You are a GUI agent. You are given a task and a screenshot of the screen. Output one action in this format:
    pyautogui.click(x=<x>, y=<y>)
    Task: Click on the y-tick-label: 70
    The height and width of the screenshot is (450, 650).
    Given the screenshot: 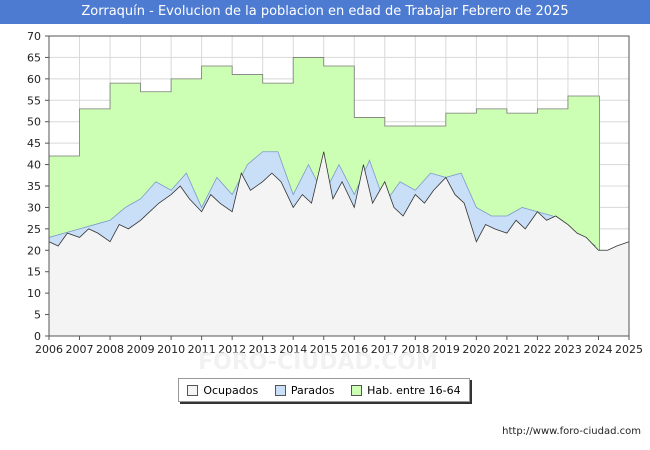 What is the action you would take?
    pyautogui.click(x=34, y=36)
    